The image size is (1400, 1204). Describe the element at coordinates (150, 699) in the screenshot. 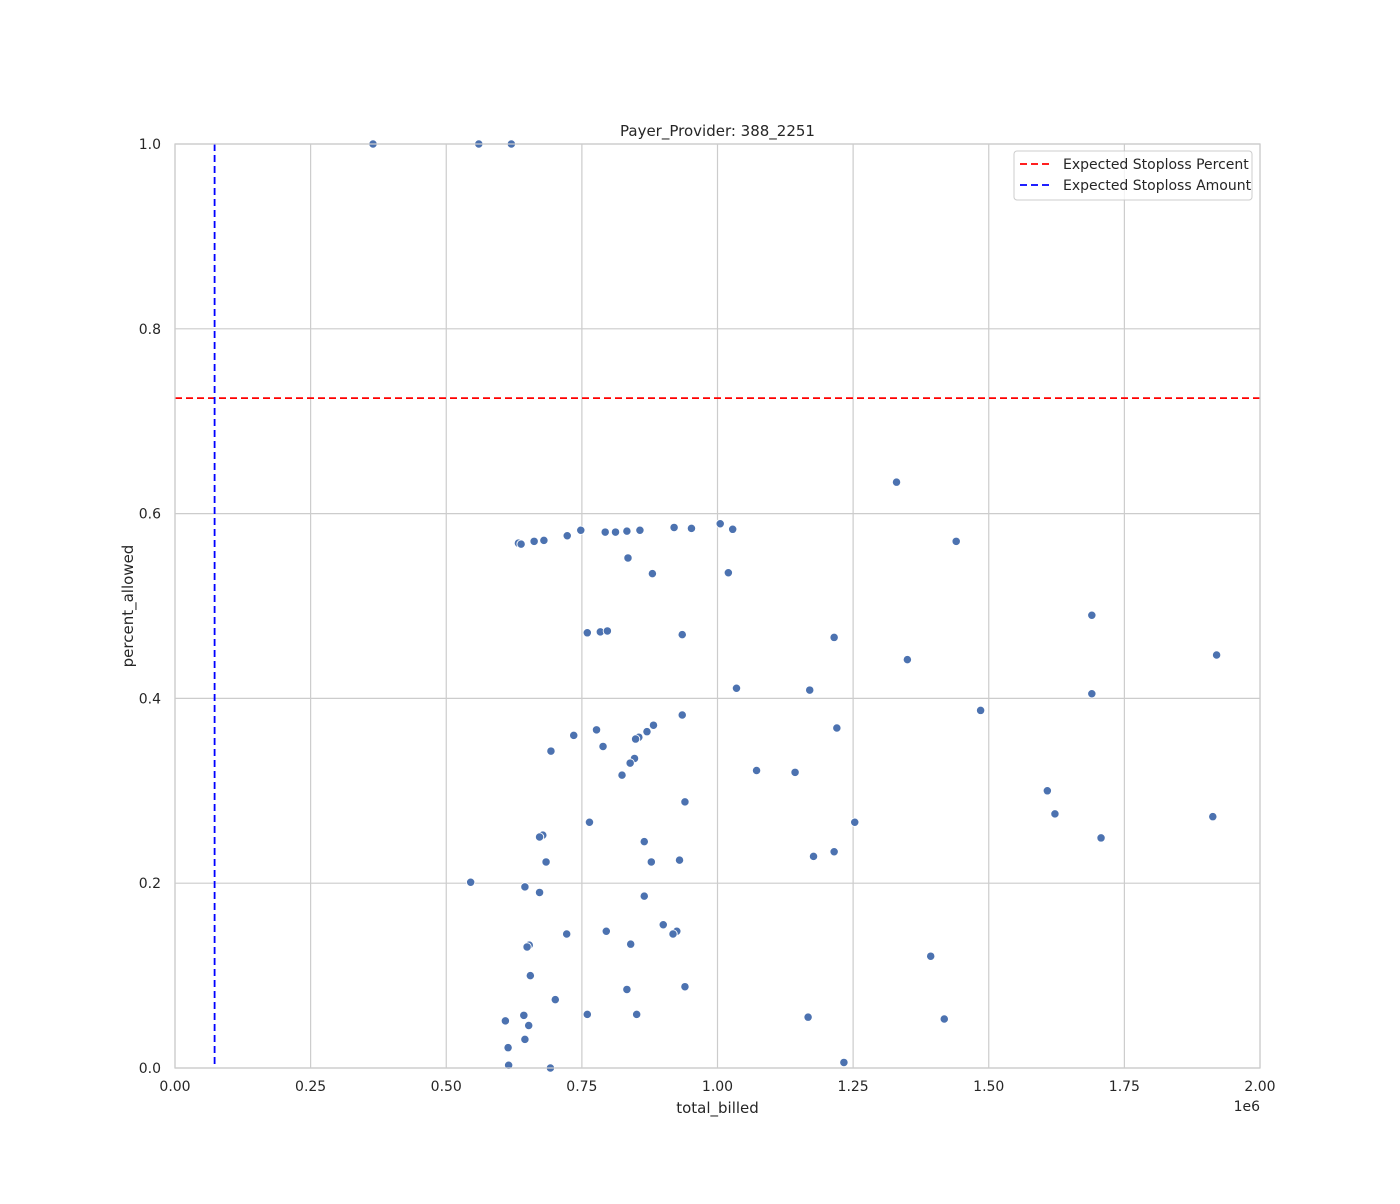

I see `y-tick-label-2: 0.4` at that location.